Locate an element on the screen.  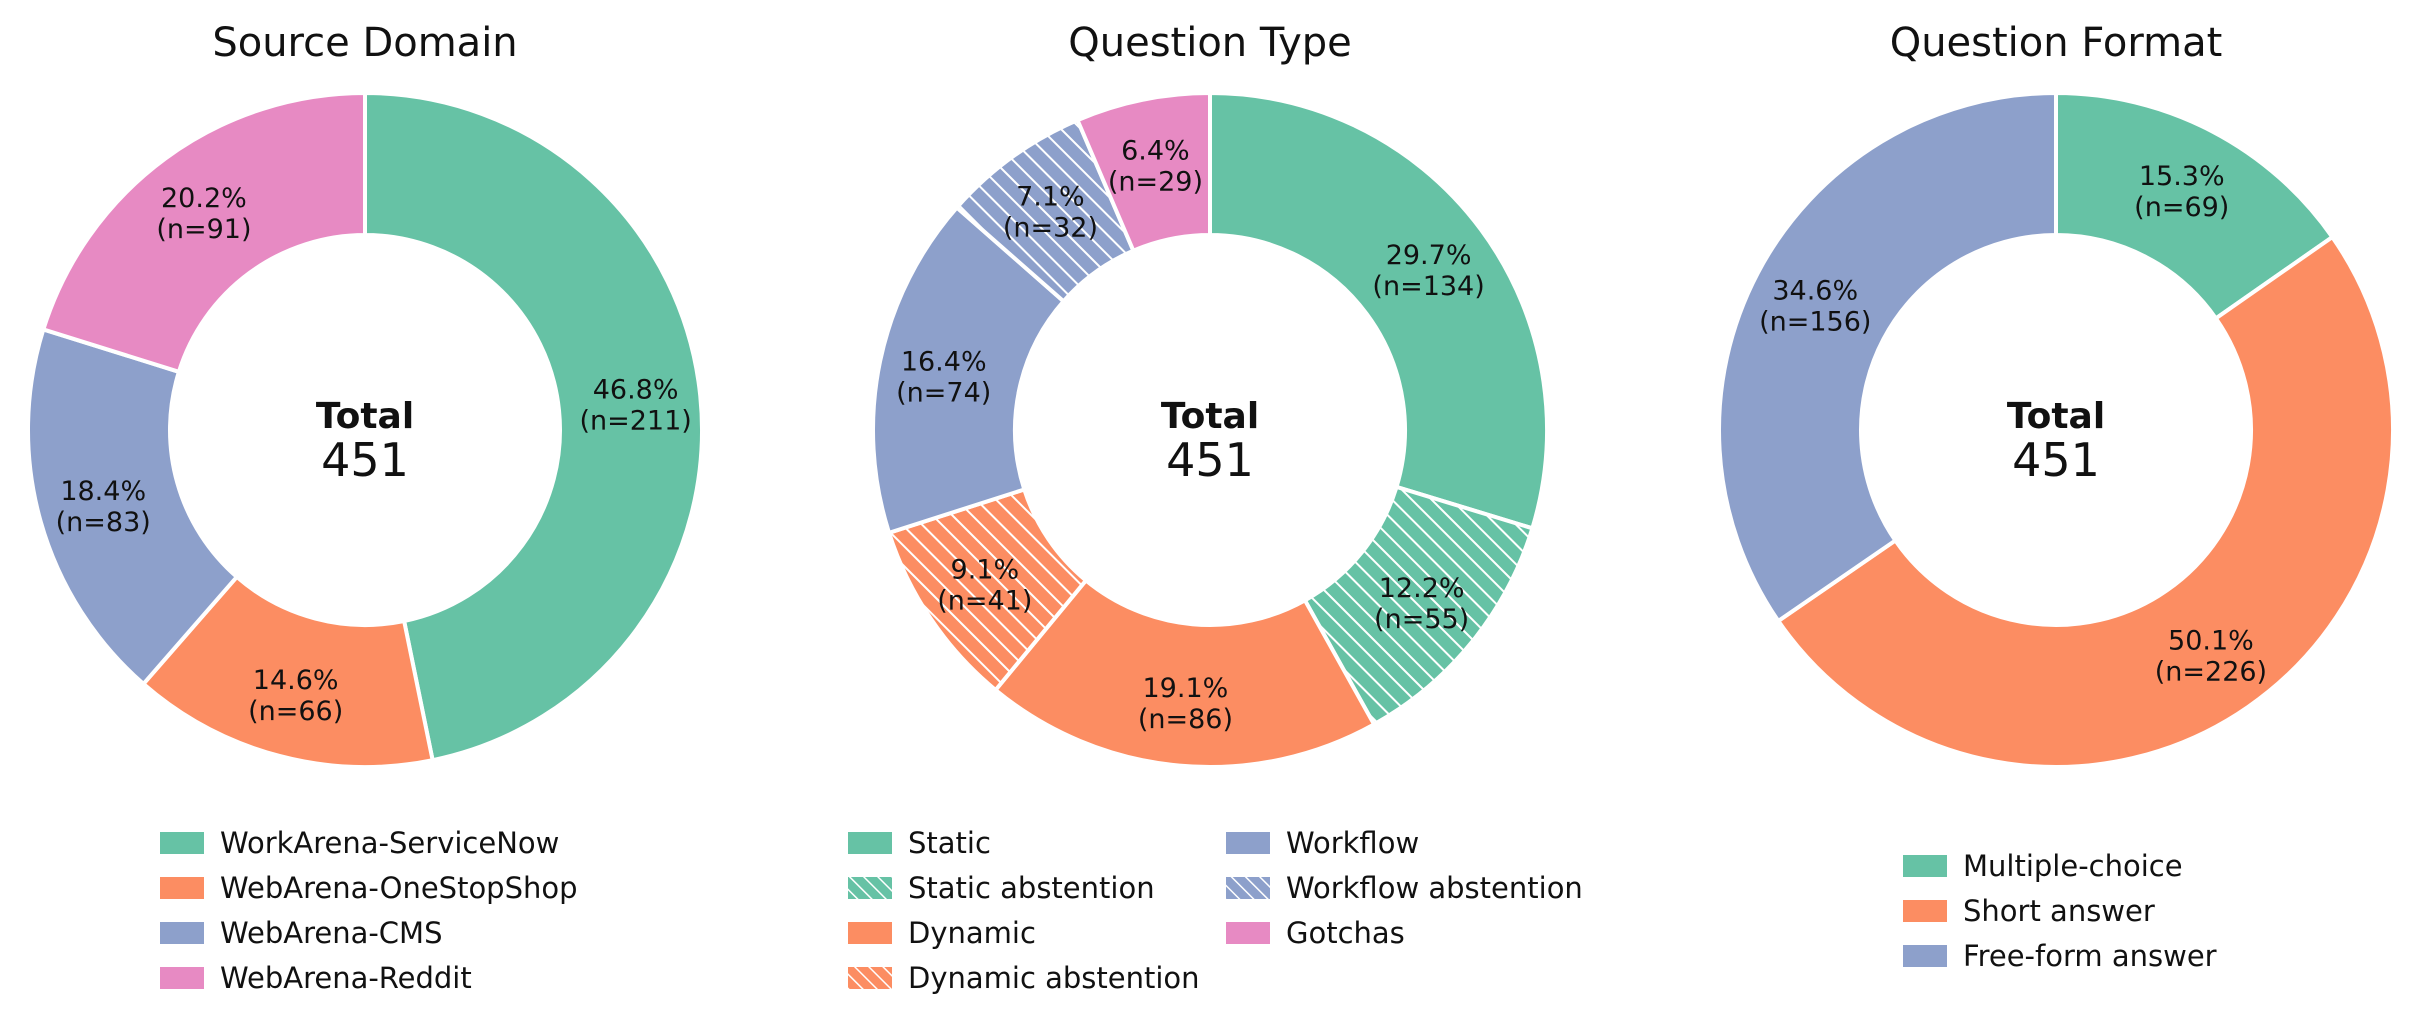
legend-label: WorkArena-ServiceNow is located at coordinates (389, 843).